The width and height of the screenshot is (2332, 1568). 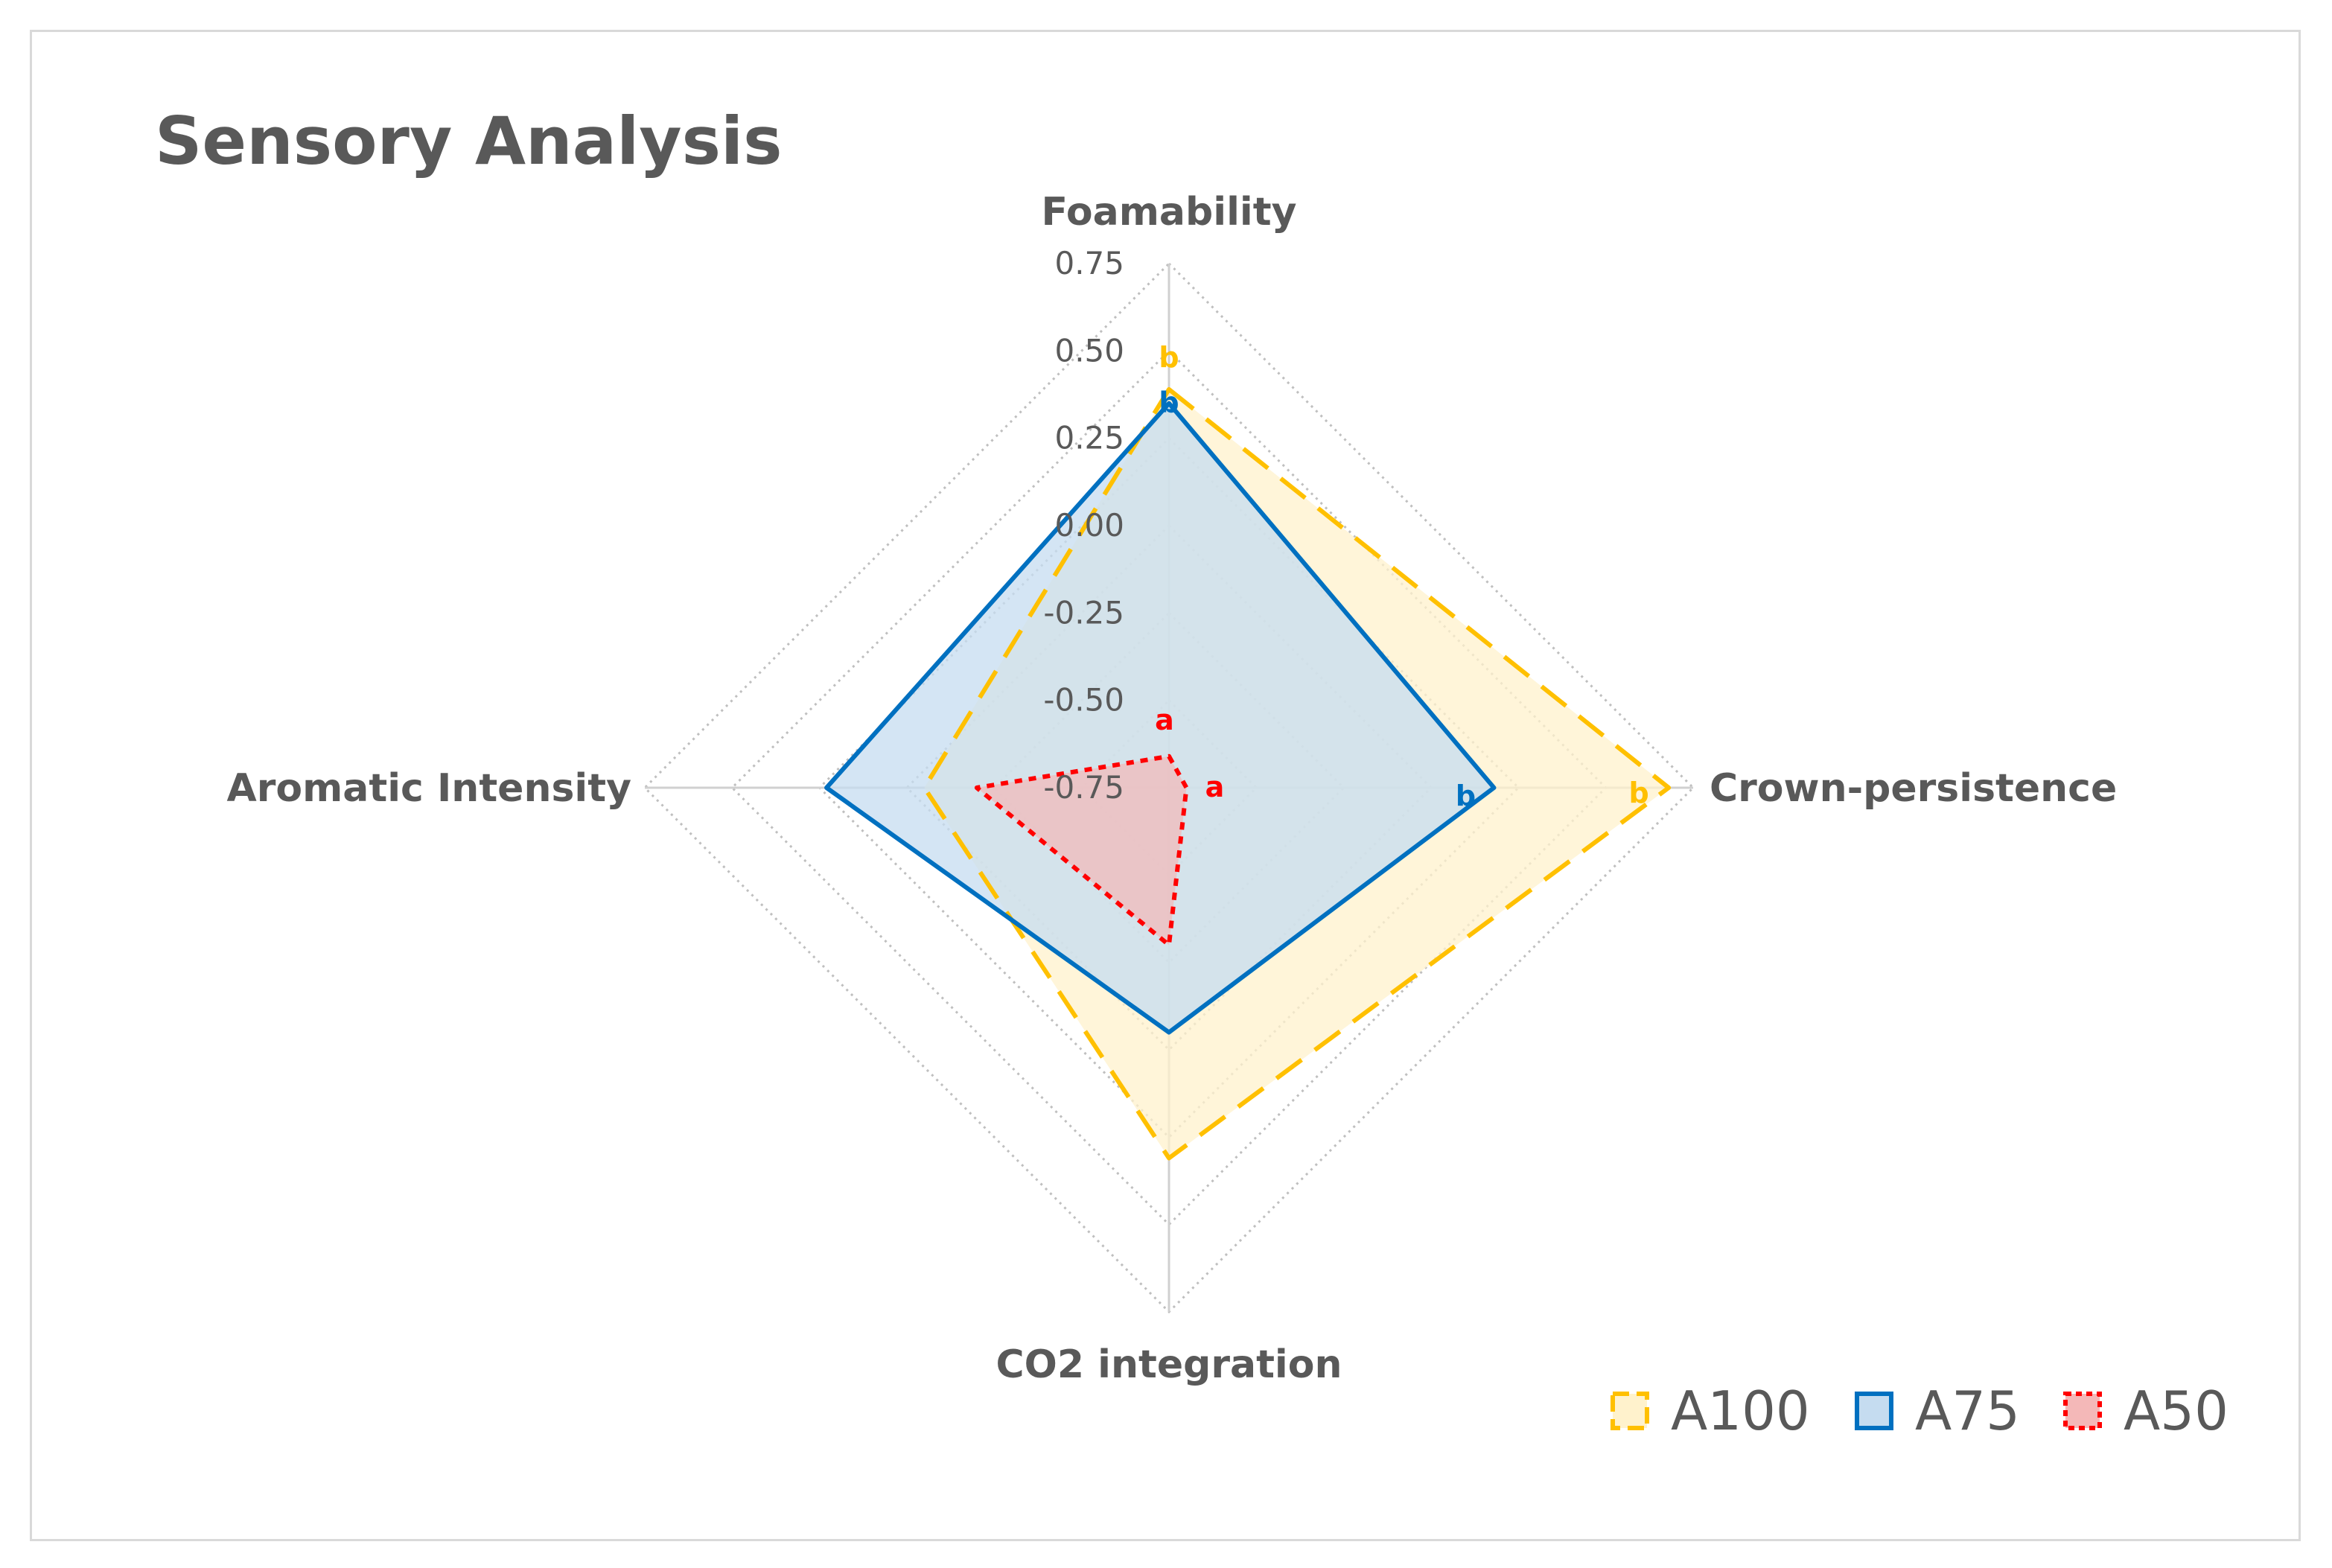 What do you see at coordinates (1967, 1411) in the screenshot?
I see `legend-label: A75` at bounding box center [1967, 1411].